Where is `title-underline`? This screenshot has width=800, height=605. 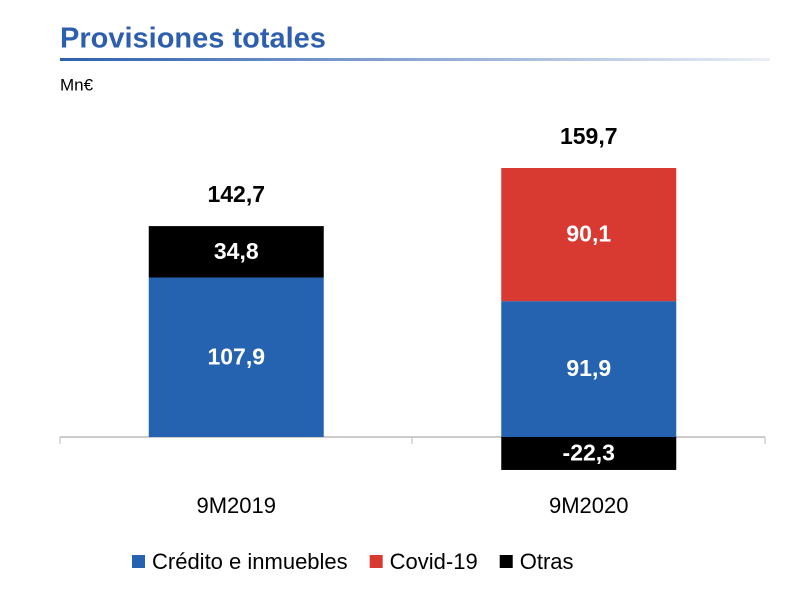 title-underline is located at coordinates (415, 59).